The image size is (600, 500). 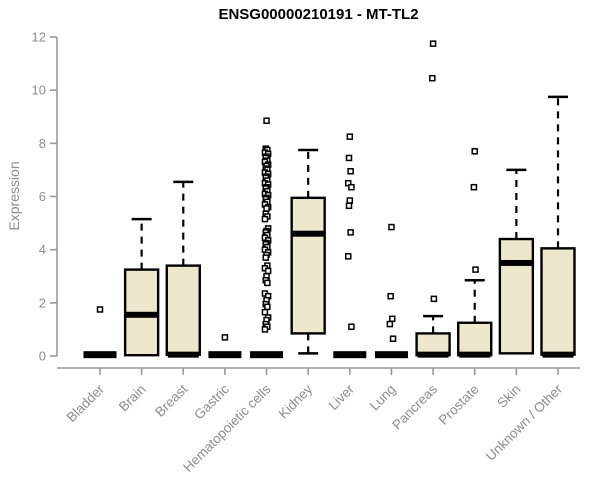 I want to click on x-tick-label-liver: Liver, so click(x=342, y=397).